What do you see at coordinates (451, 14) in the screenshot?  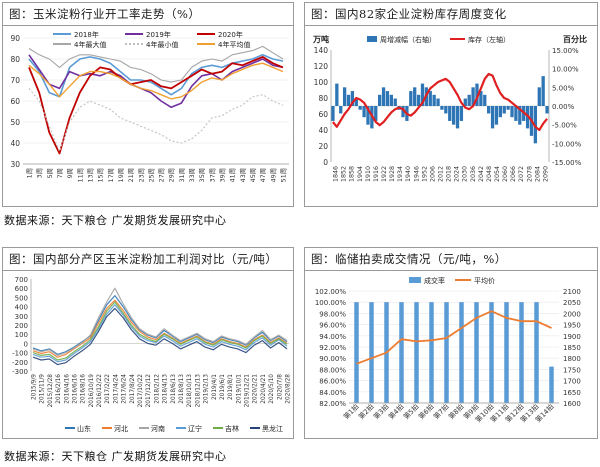 I see `chart-title: 图：国内82家企业淀粉库存周度变化` at bounding box center [451, 14].